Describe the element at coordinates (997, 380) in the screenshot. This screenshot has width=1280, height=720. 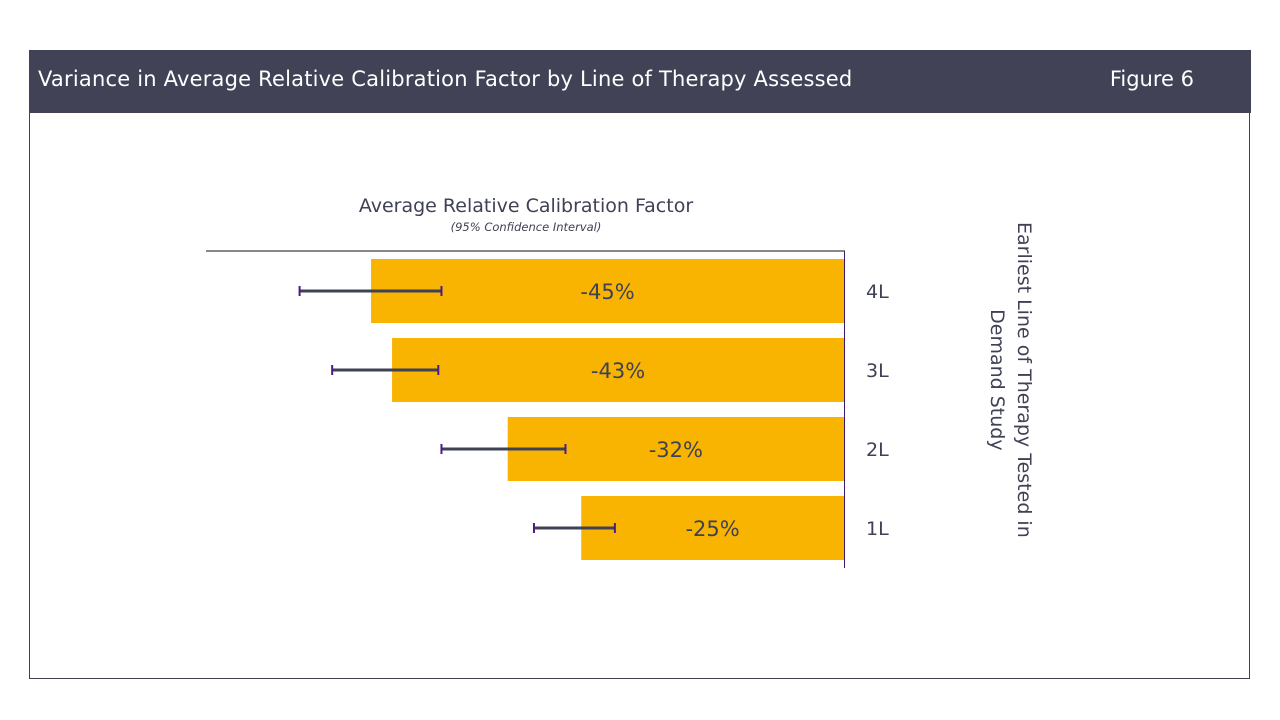
I see `y-axis-label-line-2: Demand Study` at that location.